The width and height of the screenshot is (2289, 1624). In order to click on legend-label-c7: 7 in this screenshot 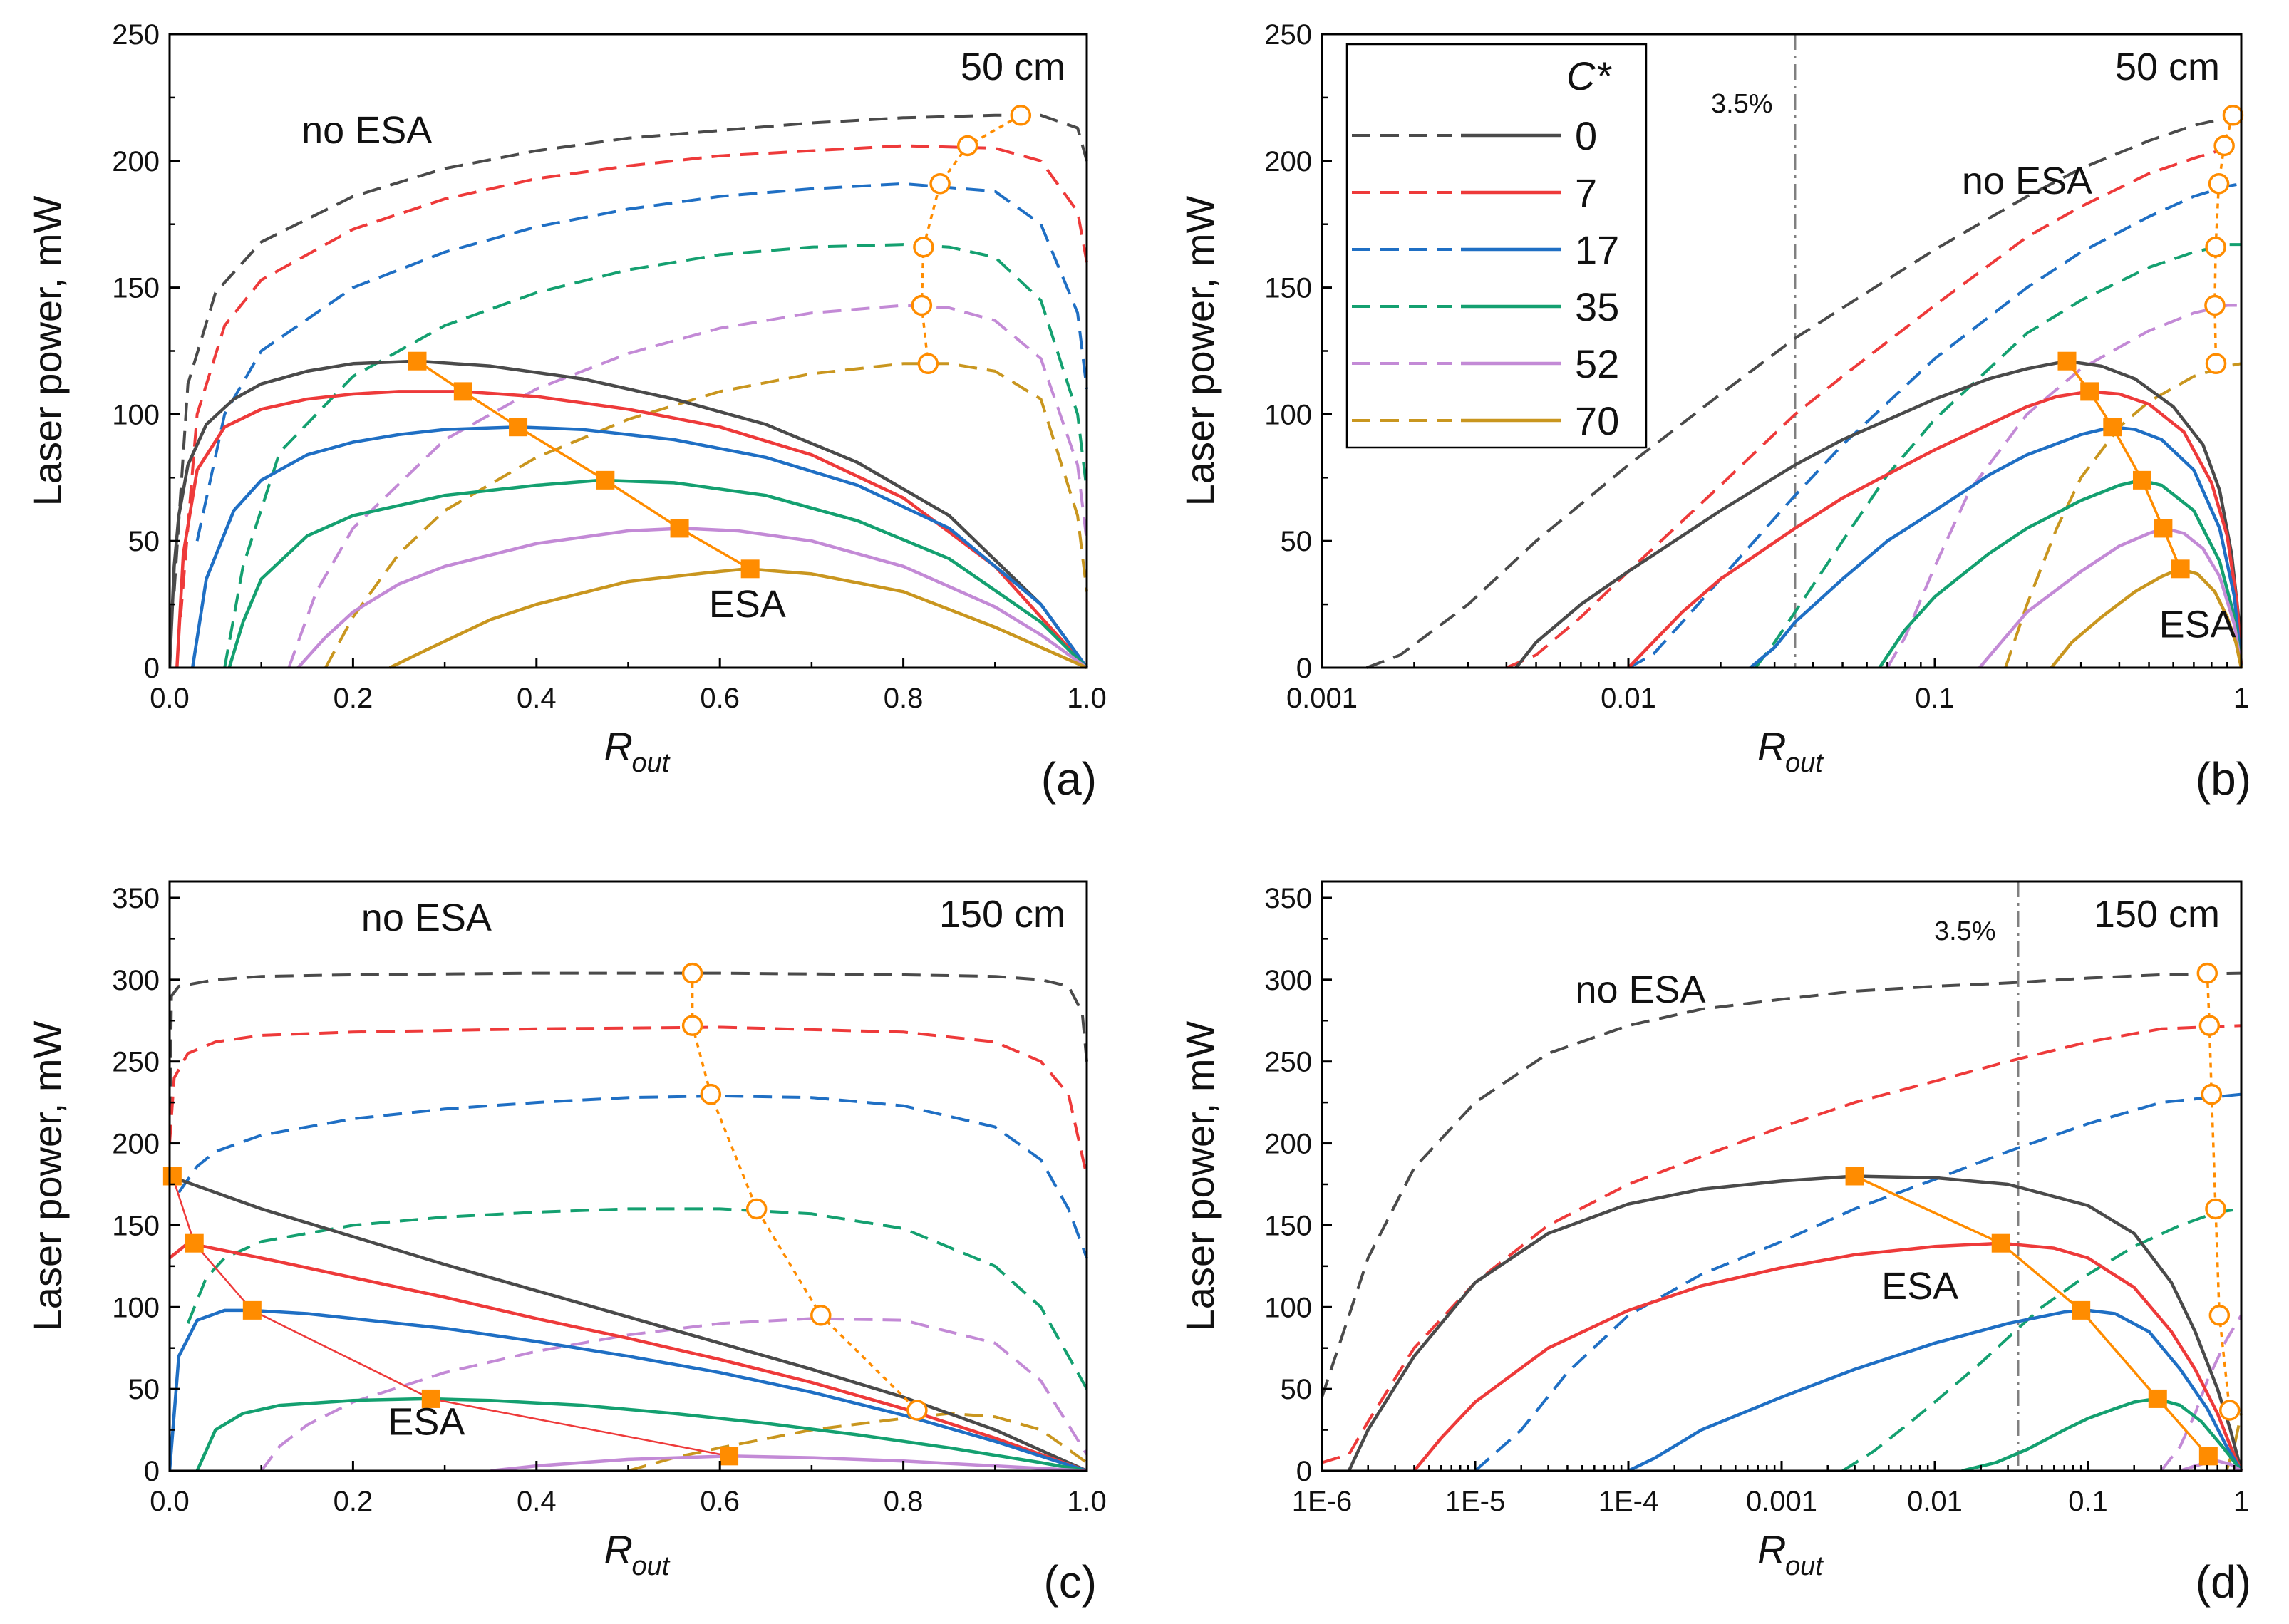, I will do `click(1586, 192)`.